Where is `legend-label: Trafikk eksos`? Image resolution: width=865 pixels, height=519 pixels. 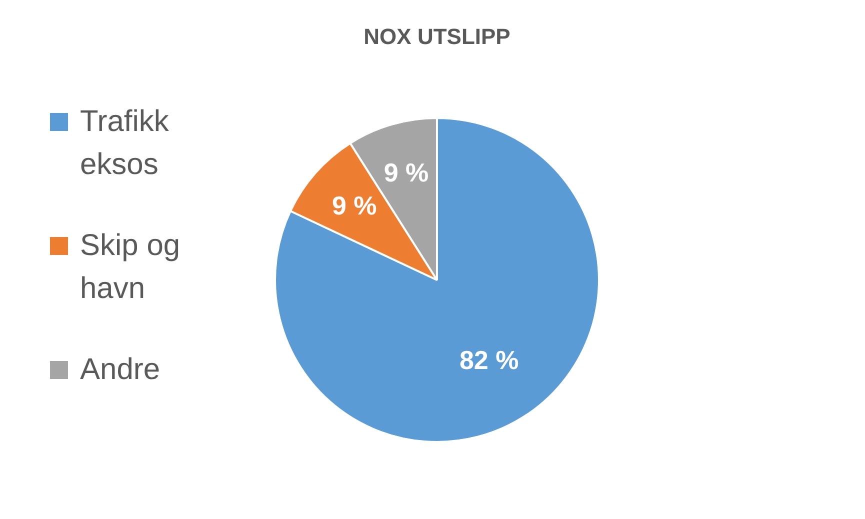
legend-label: Trafikk eksos is located at coordinates (125, 143).